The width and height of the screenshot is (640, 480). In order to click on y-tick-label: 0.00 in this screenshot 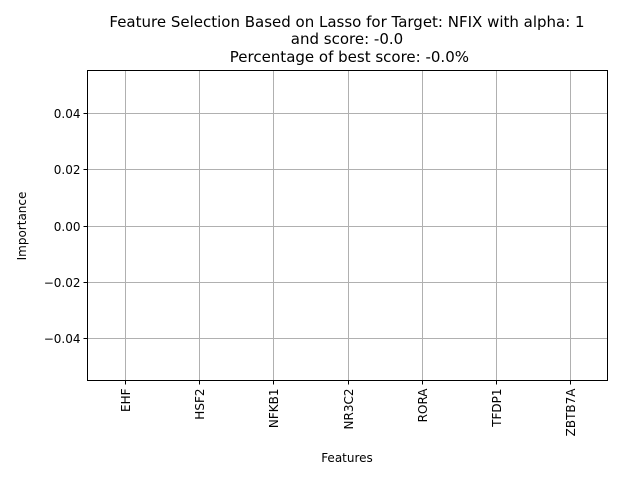, I will do `click(67, 227)`.